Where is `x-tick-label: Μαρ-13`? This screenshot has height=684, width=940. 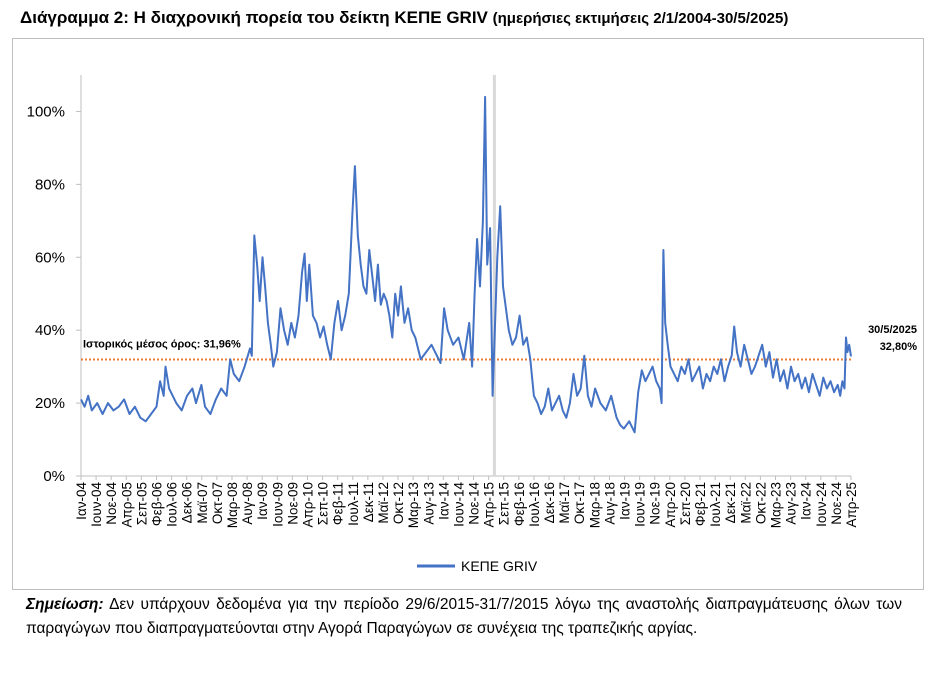
x-tick-label: Μαρ-13 is located at coordinates (413, 505).